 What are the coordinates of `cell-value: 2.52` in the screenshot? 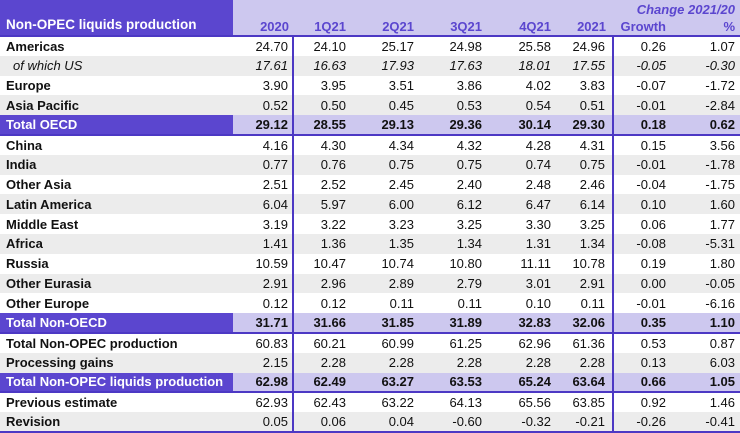 It's located at (333, 184).